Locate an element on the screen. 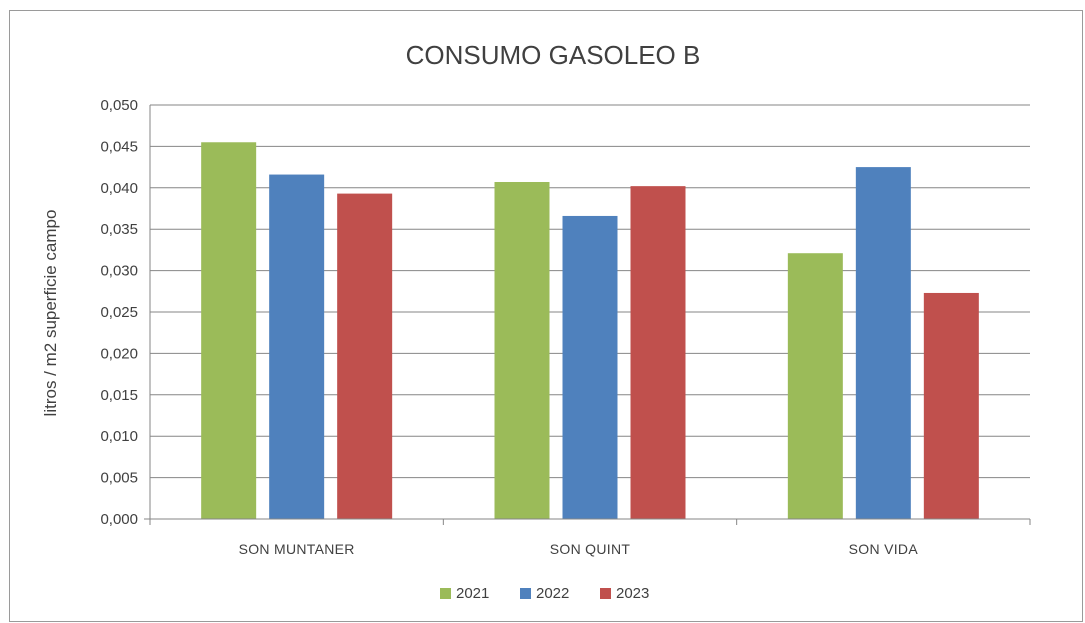  category-labels: SON MUNTANER SON QUINT SON VIDA is located at coordinates (579, 549).